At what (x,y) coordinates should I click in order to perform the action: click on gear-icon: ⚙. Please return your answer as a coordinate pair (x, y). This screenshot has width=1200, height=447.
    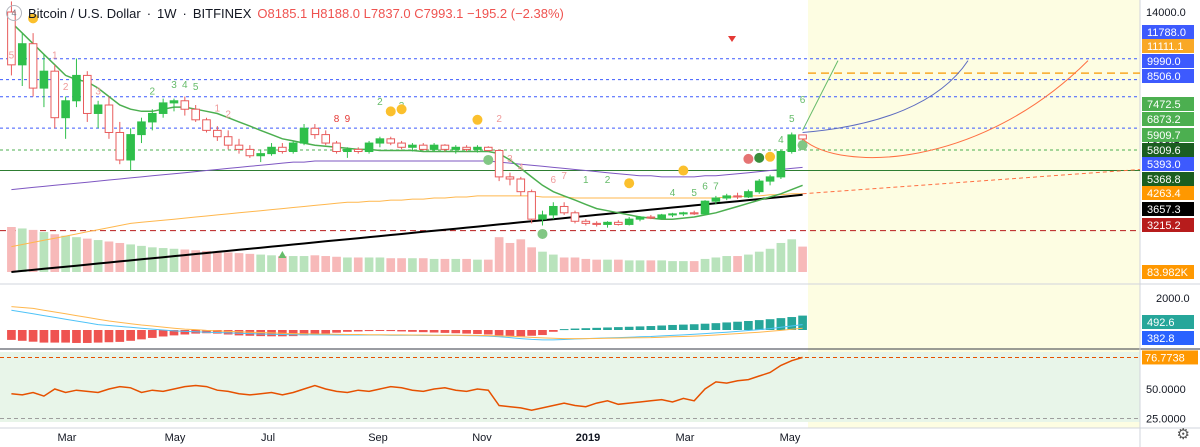
    Looking at the image, I should click on (1183, 434).